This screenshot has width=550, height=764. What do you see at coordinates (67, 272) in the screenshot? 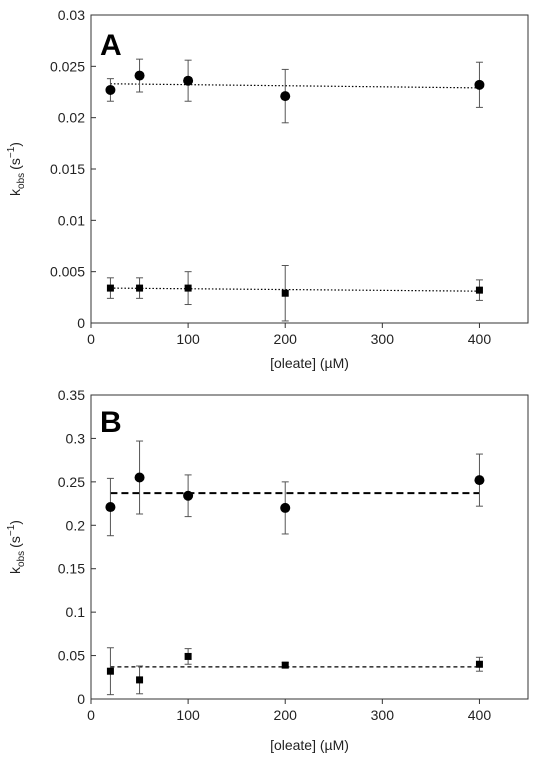
I see `y-tick-label: 0.005` at bounding box center [67, 272].